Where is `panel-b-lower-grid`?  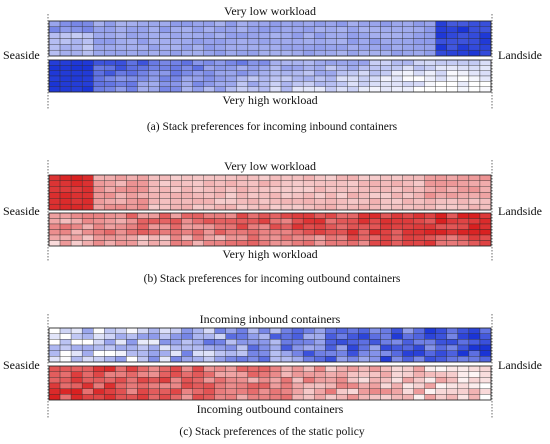
panel-b-lower-grid is located at coordinates (270, 229).